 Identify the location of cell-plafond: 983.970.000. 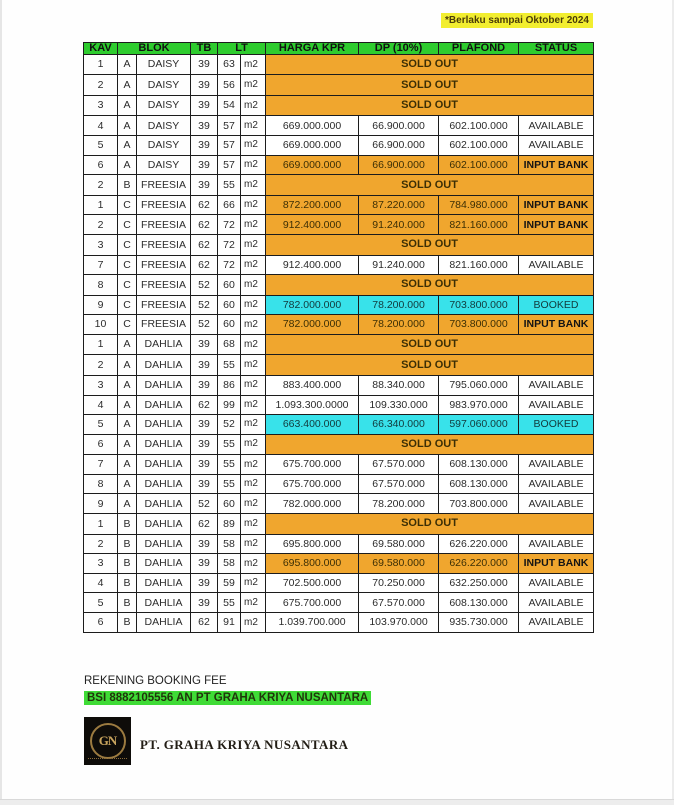
(479, 405).